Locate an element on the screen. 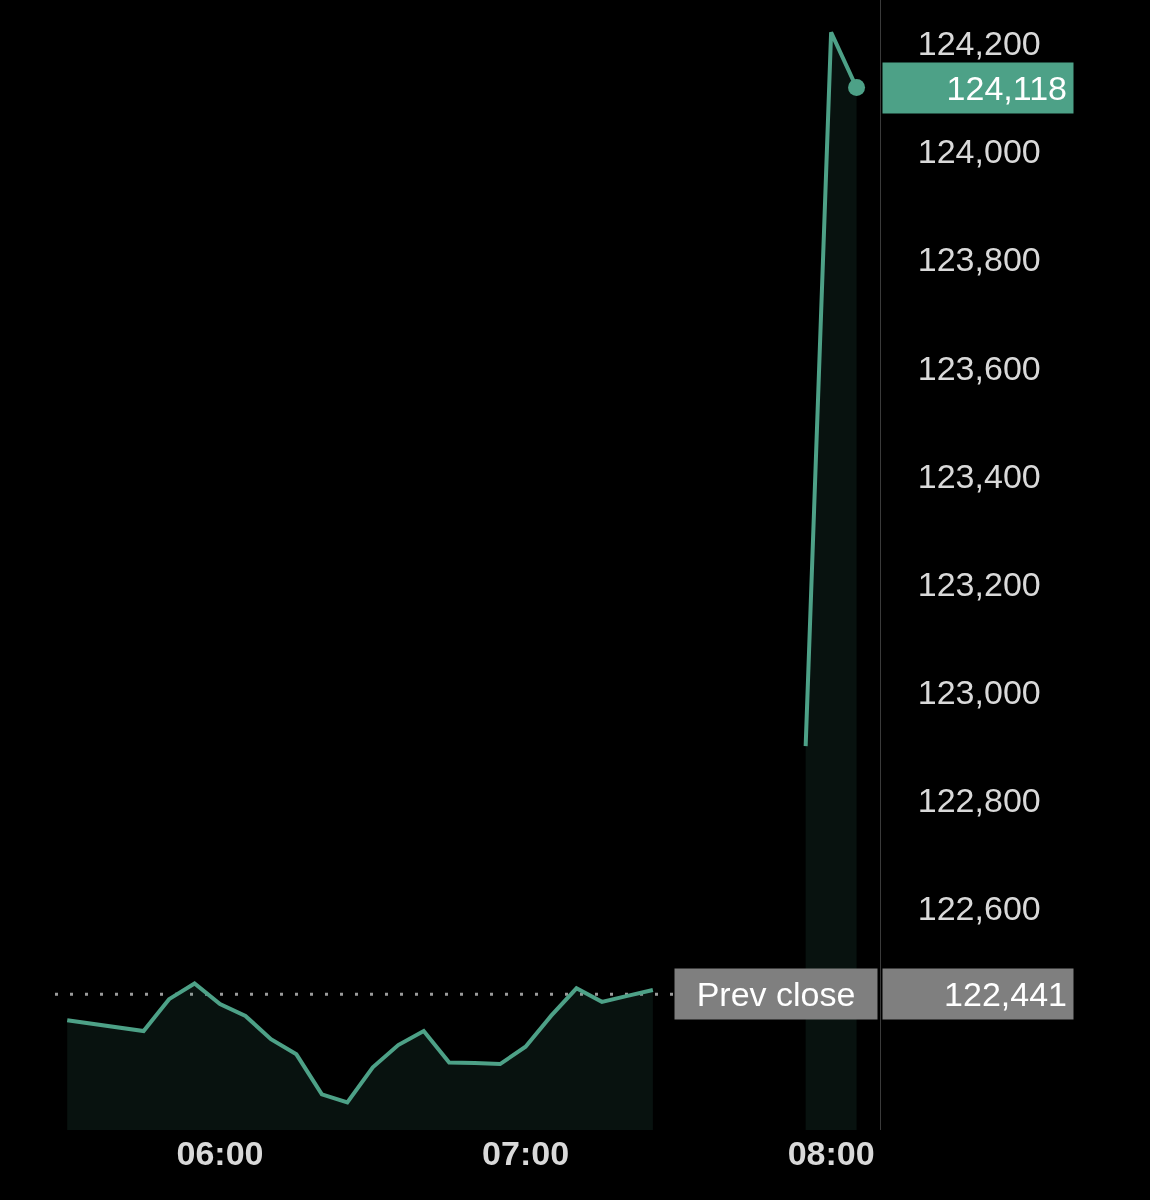 The width and height of the screenshot is (1150, 1200). ref-line-label: Prev close is located at coordinates (776, 994).